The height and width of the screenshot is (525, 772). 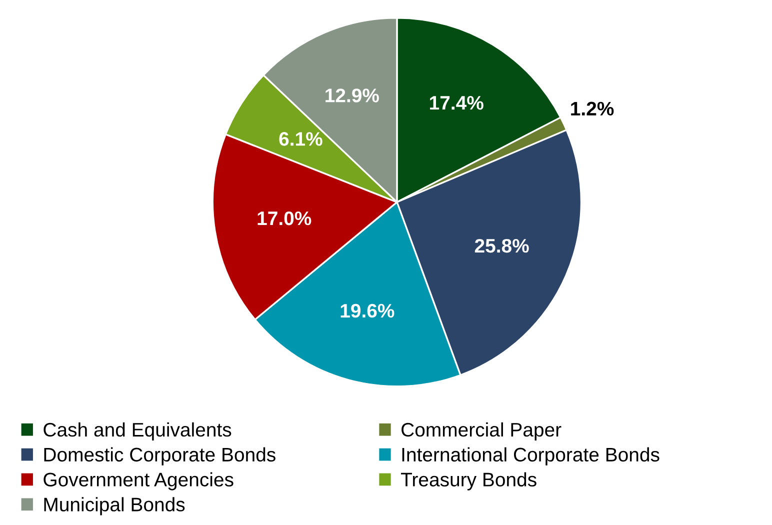 What do you see at coordinates (501, 245) in the screenshot?
I see `data-label: 25.8%` at bounding box center [501, 245].